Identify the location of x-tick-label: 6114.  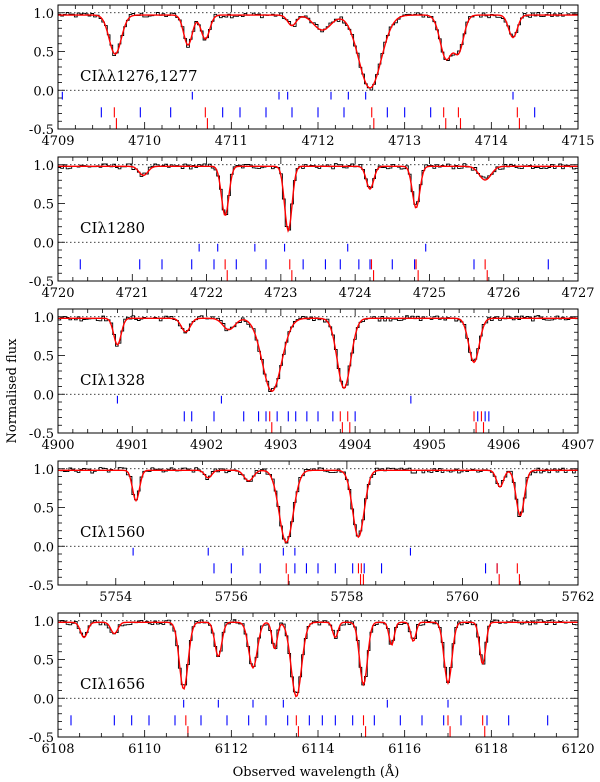
(317, 749).